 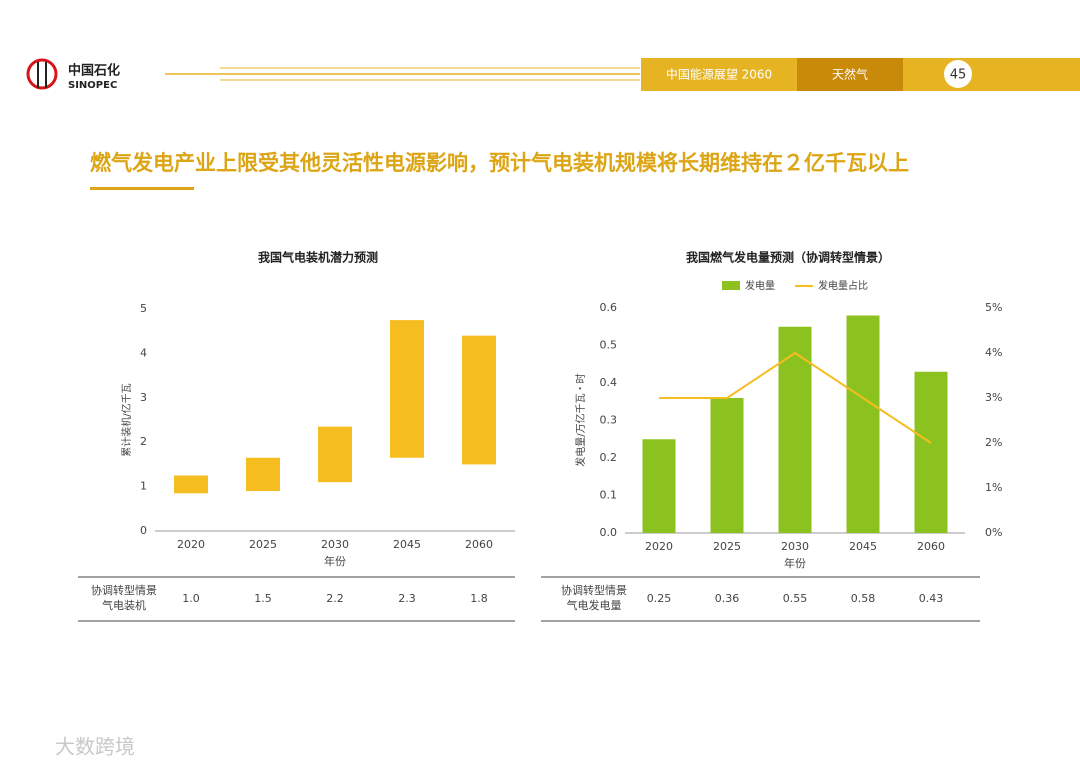 What do you see at coordinates (124, 605) in the screenshot?
I see `table-row-label: 气电装机` at bounding box center [124, 605].